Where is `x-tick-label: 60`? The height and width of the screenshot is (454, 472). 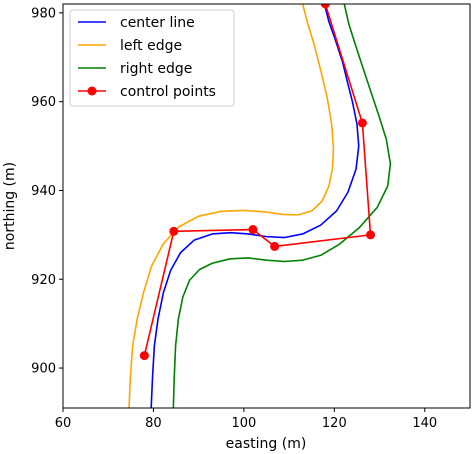 x-tick-label: 60 is located at coordinates (63, 423).